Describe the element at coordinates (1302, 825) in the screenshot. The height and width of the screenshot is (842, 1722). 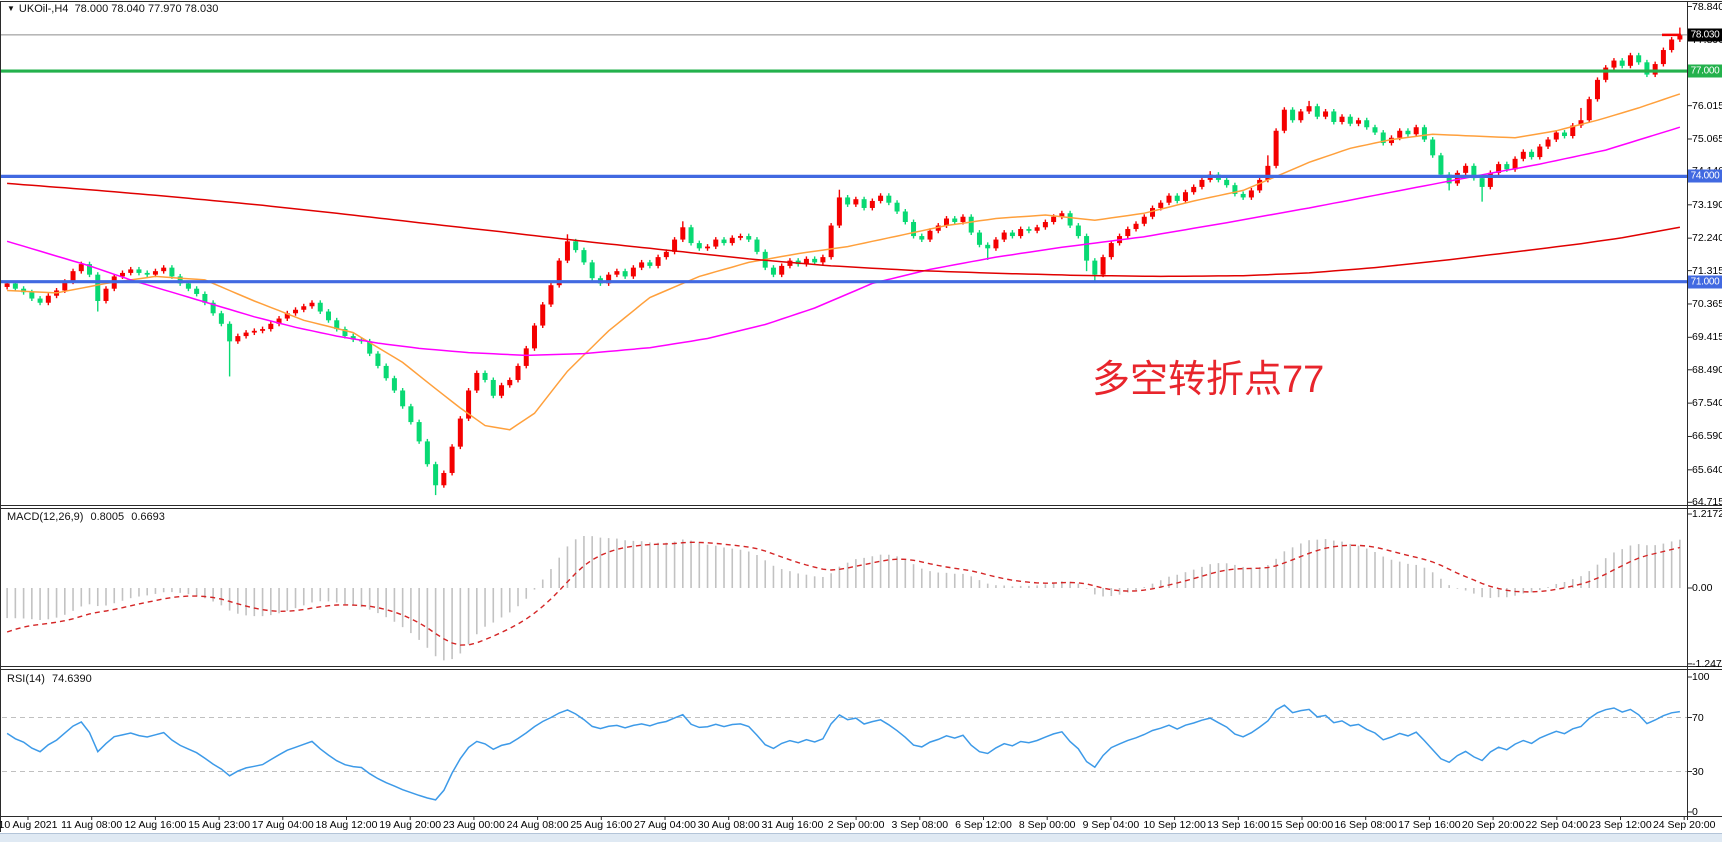
I see `time-axis-label: 15 Sep 00:00` at that location.